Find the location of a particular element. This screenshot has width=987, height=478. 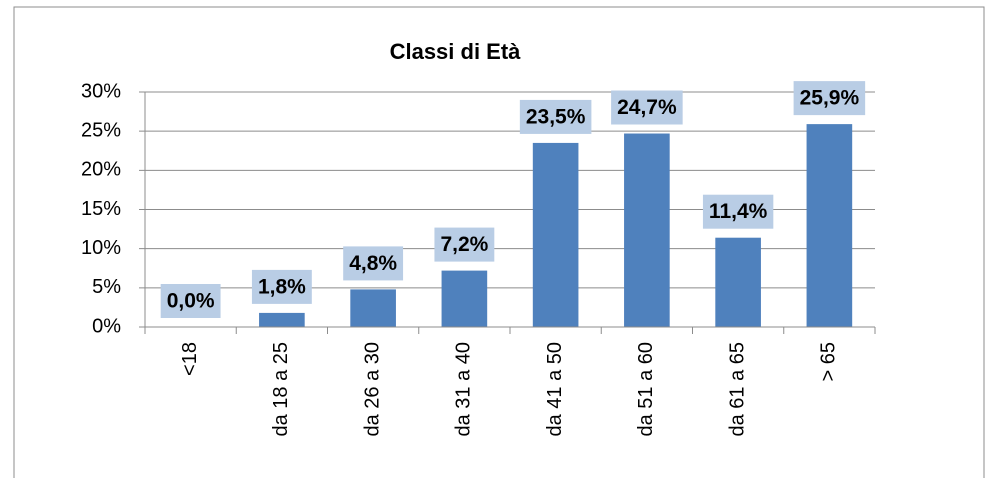

x-tick-label: da 18 a 25 is located at coordinates (281, 389).